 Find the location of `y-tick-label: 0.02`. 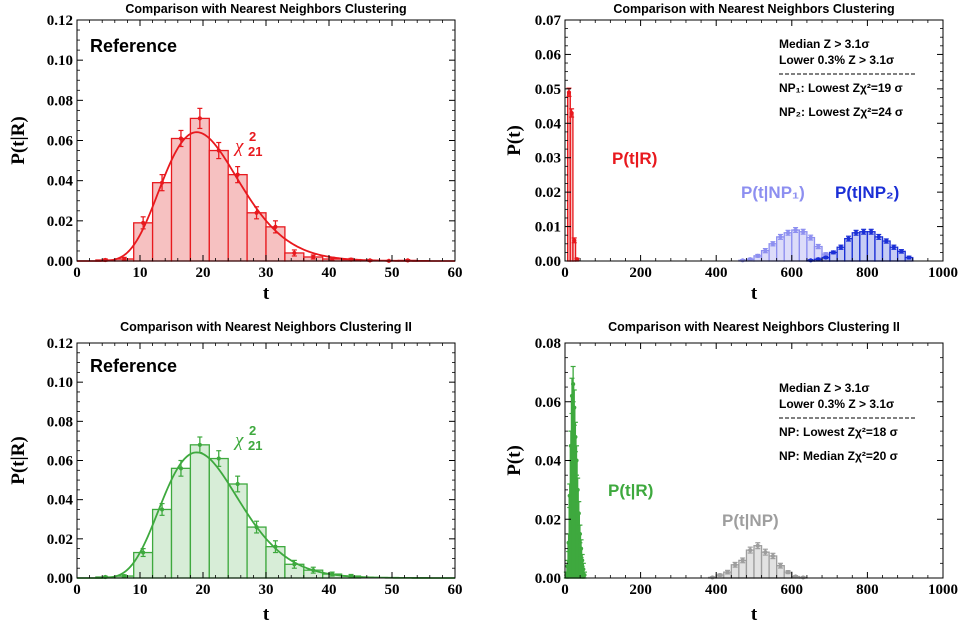

y-tick-label: 0.02 is located at coordinates (60, 222).